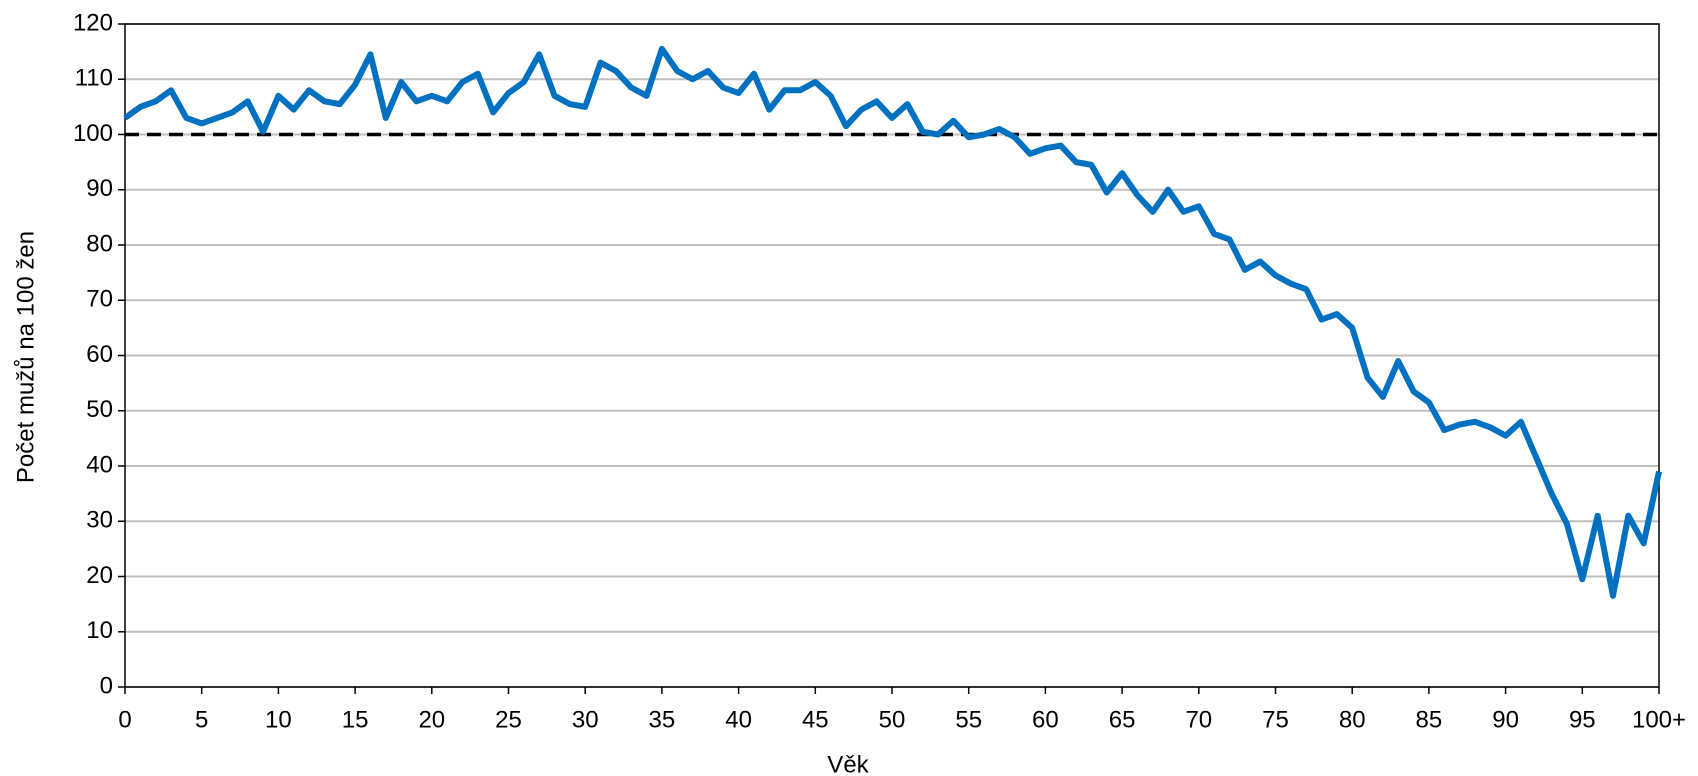  Describe the element at coordinates (1429, 719) in the screenshot. I see `x-tick-label: 85` at that location.